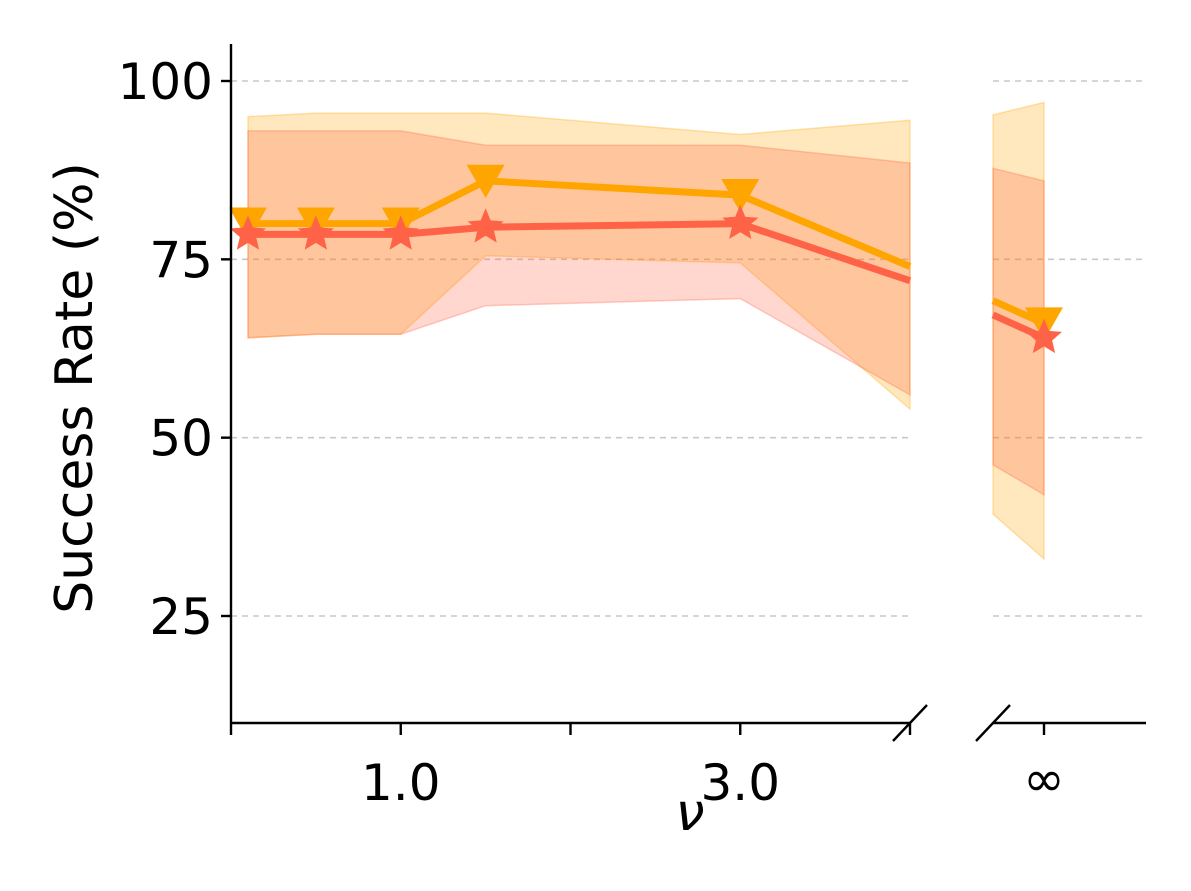 This screenshot has height=891, width=1191. I want to click on x-axis-title: ν, so click(689, 813).